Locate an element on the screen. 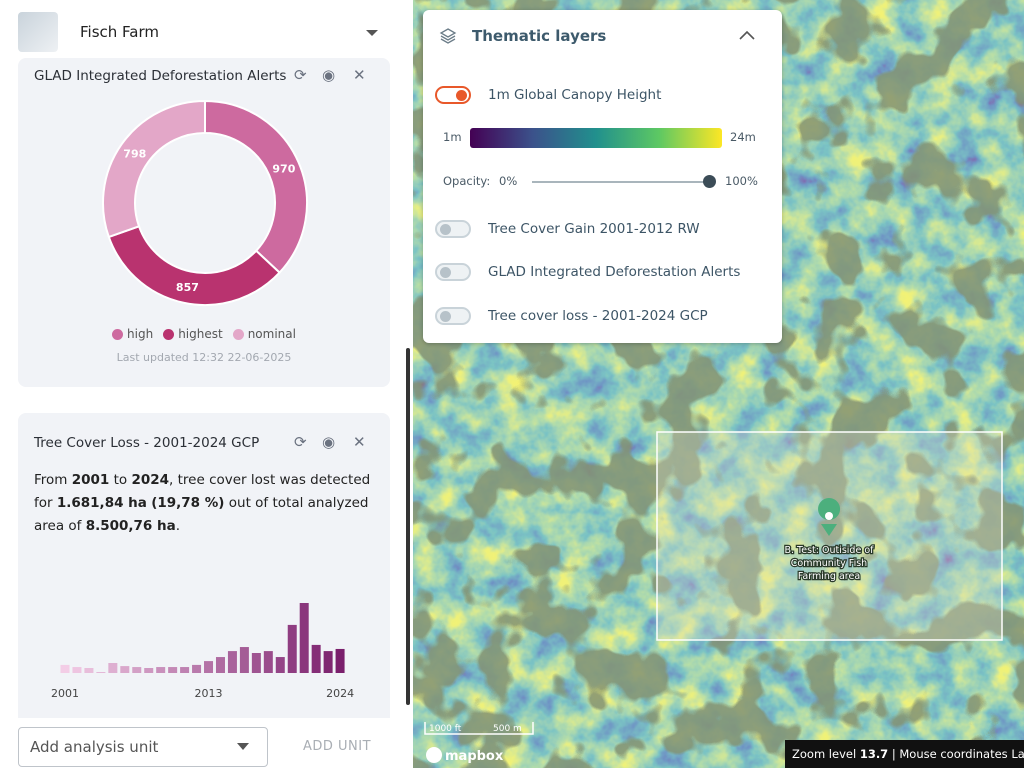 The height and width of the screenshot is (768, 1024). collapse-button is located at coordinates (747, 35).